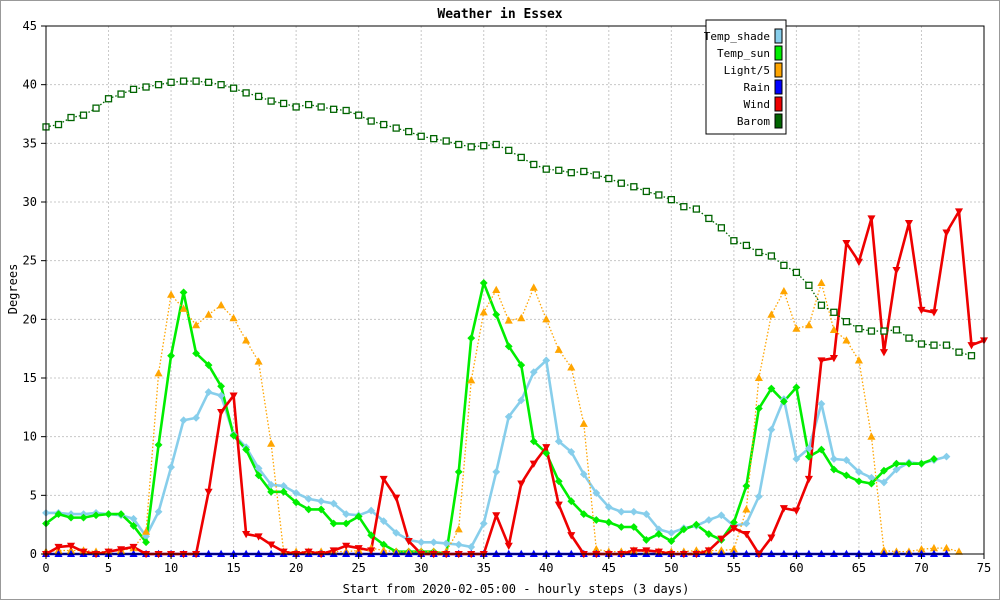 Image resolution: width=1000 pixels, height=604 pixels. Describe the element at coordinates (108, 568) in the screenshot. I see `x-tick-label: 5` at that location.